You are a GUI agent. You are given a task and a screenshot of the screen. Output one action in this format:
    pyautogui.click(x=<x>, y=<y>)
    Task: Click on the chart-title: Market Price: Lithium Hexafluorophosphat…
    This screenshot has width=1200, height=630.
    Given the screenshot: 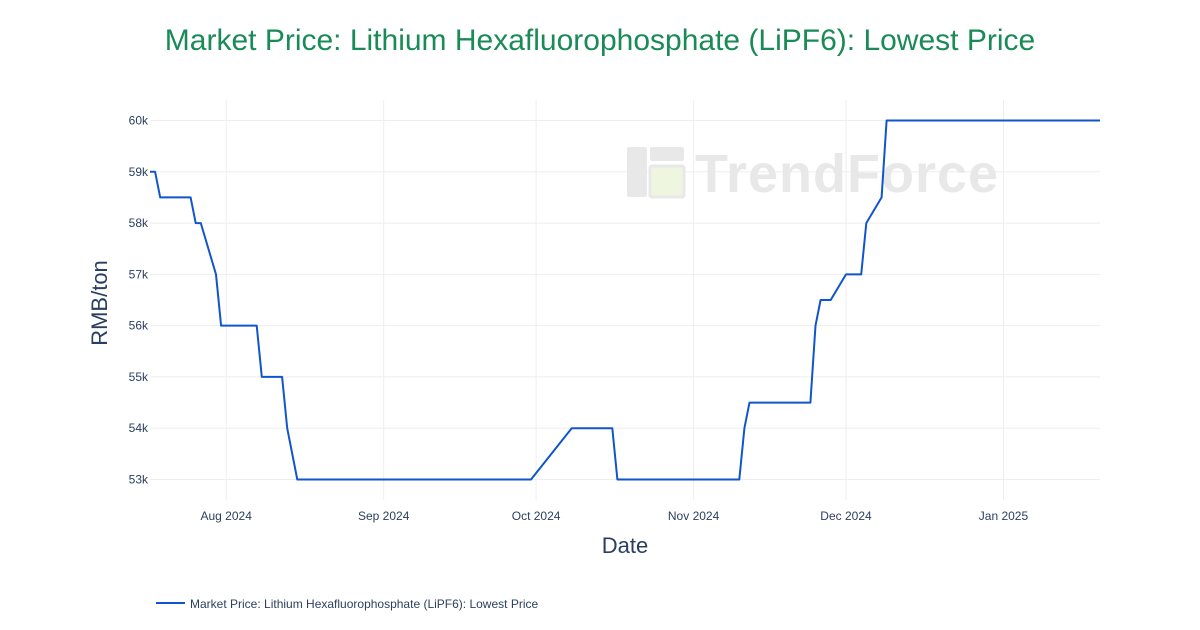 What is the action you would take?
    pyautogui.click(x=600, y=40)
    